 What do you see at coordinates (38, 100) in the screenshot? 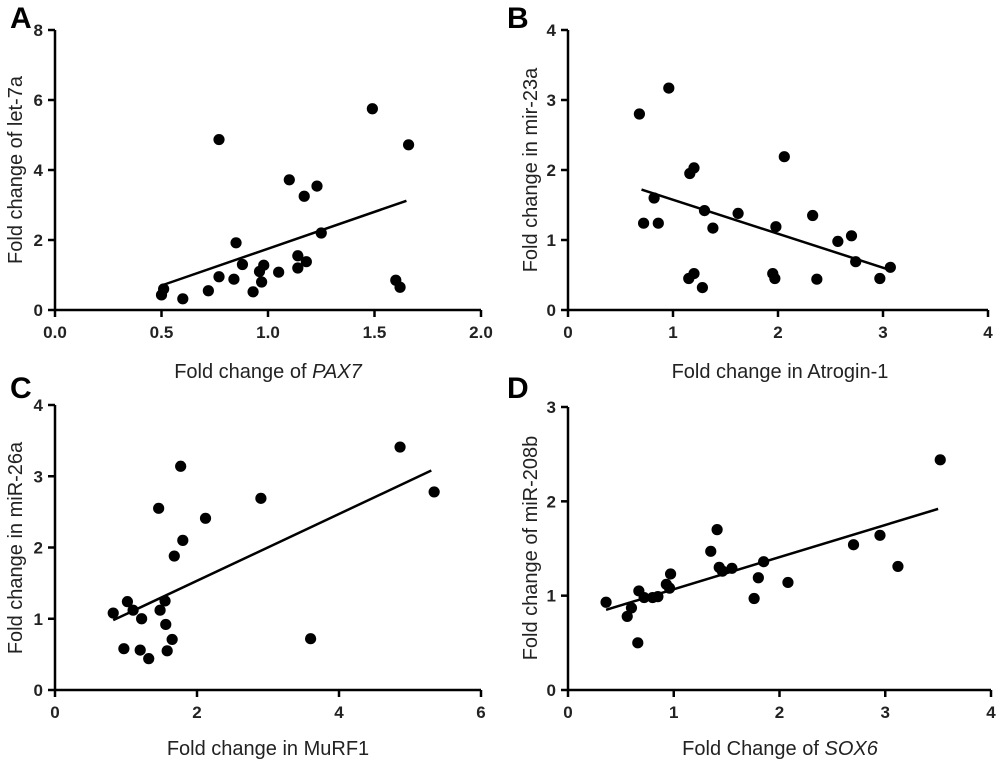
I see `y-tick-label: 6` at bounding box center [38, 100].